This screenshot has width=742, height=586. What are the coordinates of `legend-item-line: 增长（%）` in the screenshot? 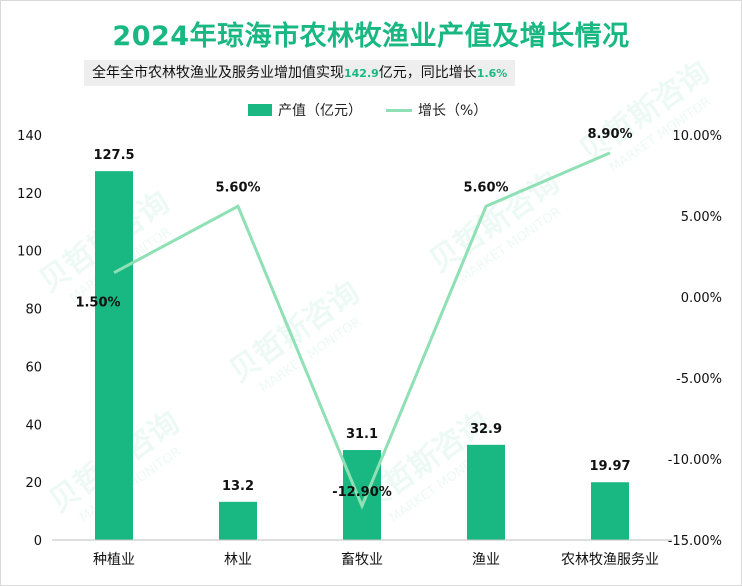 It's located at (436, 110).